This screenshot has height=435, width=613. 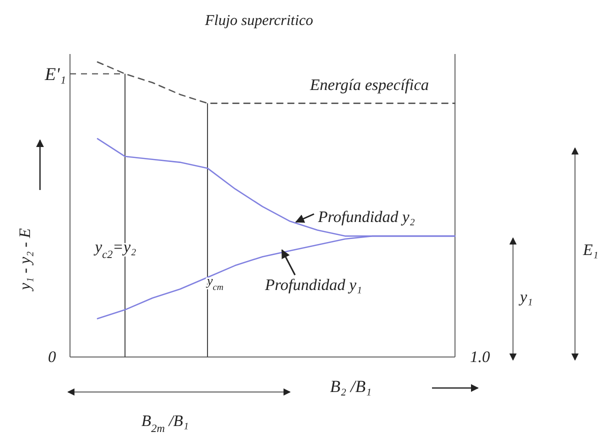 What do you see at coordinates (165, 424) in the screenshot?
I see `text: B$_{2m}$ /B₁` at bounding box center [165, 424].